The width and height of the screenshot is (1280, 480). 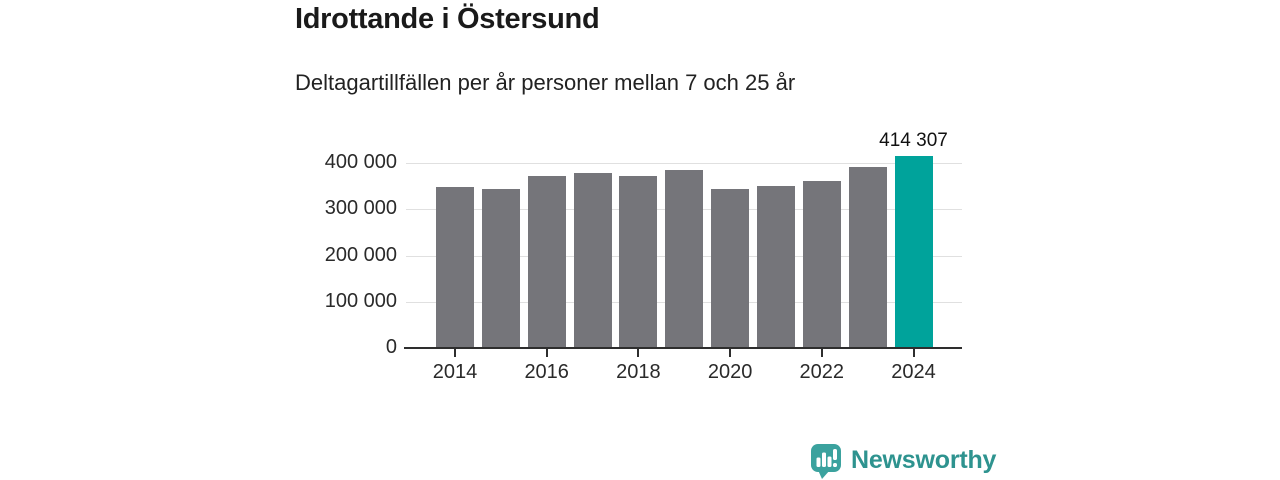 I want to click on y-axis-tick-label: 100 000, so click(x=360, y=300).